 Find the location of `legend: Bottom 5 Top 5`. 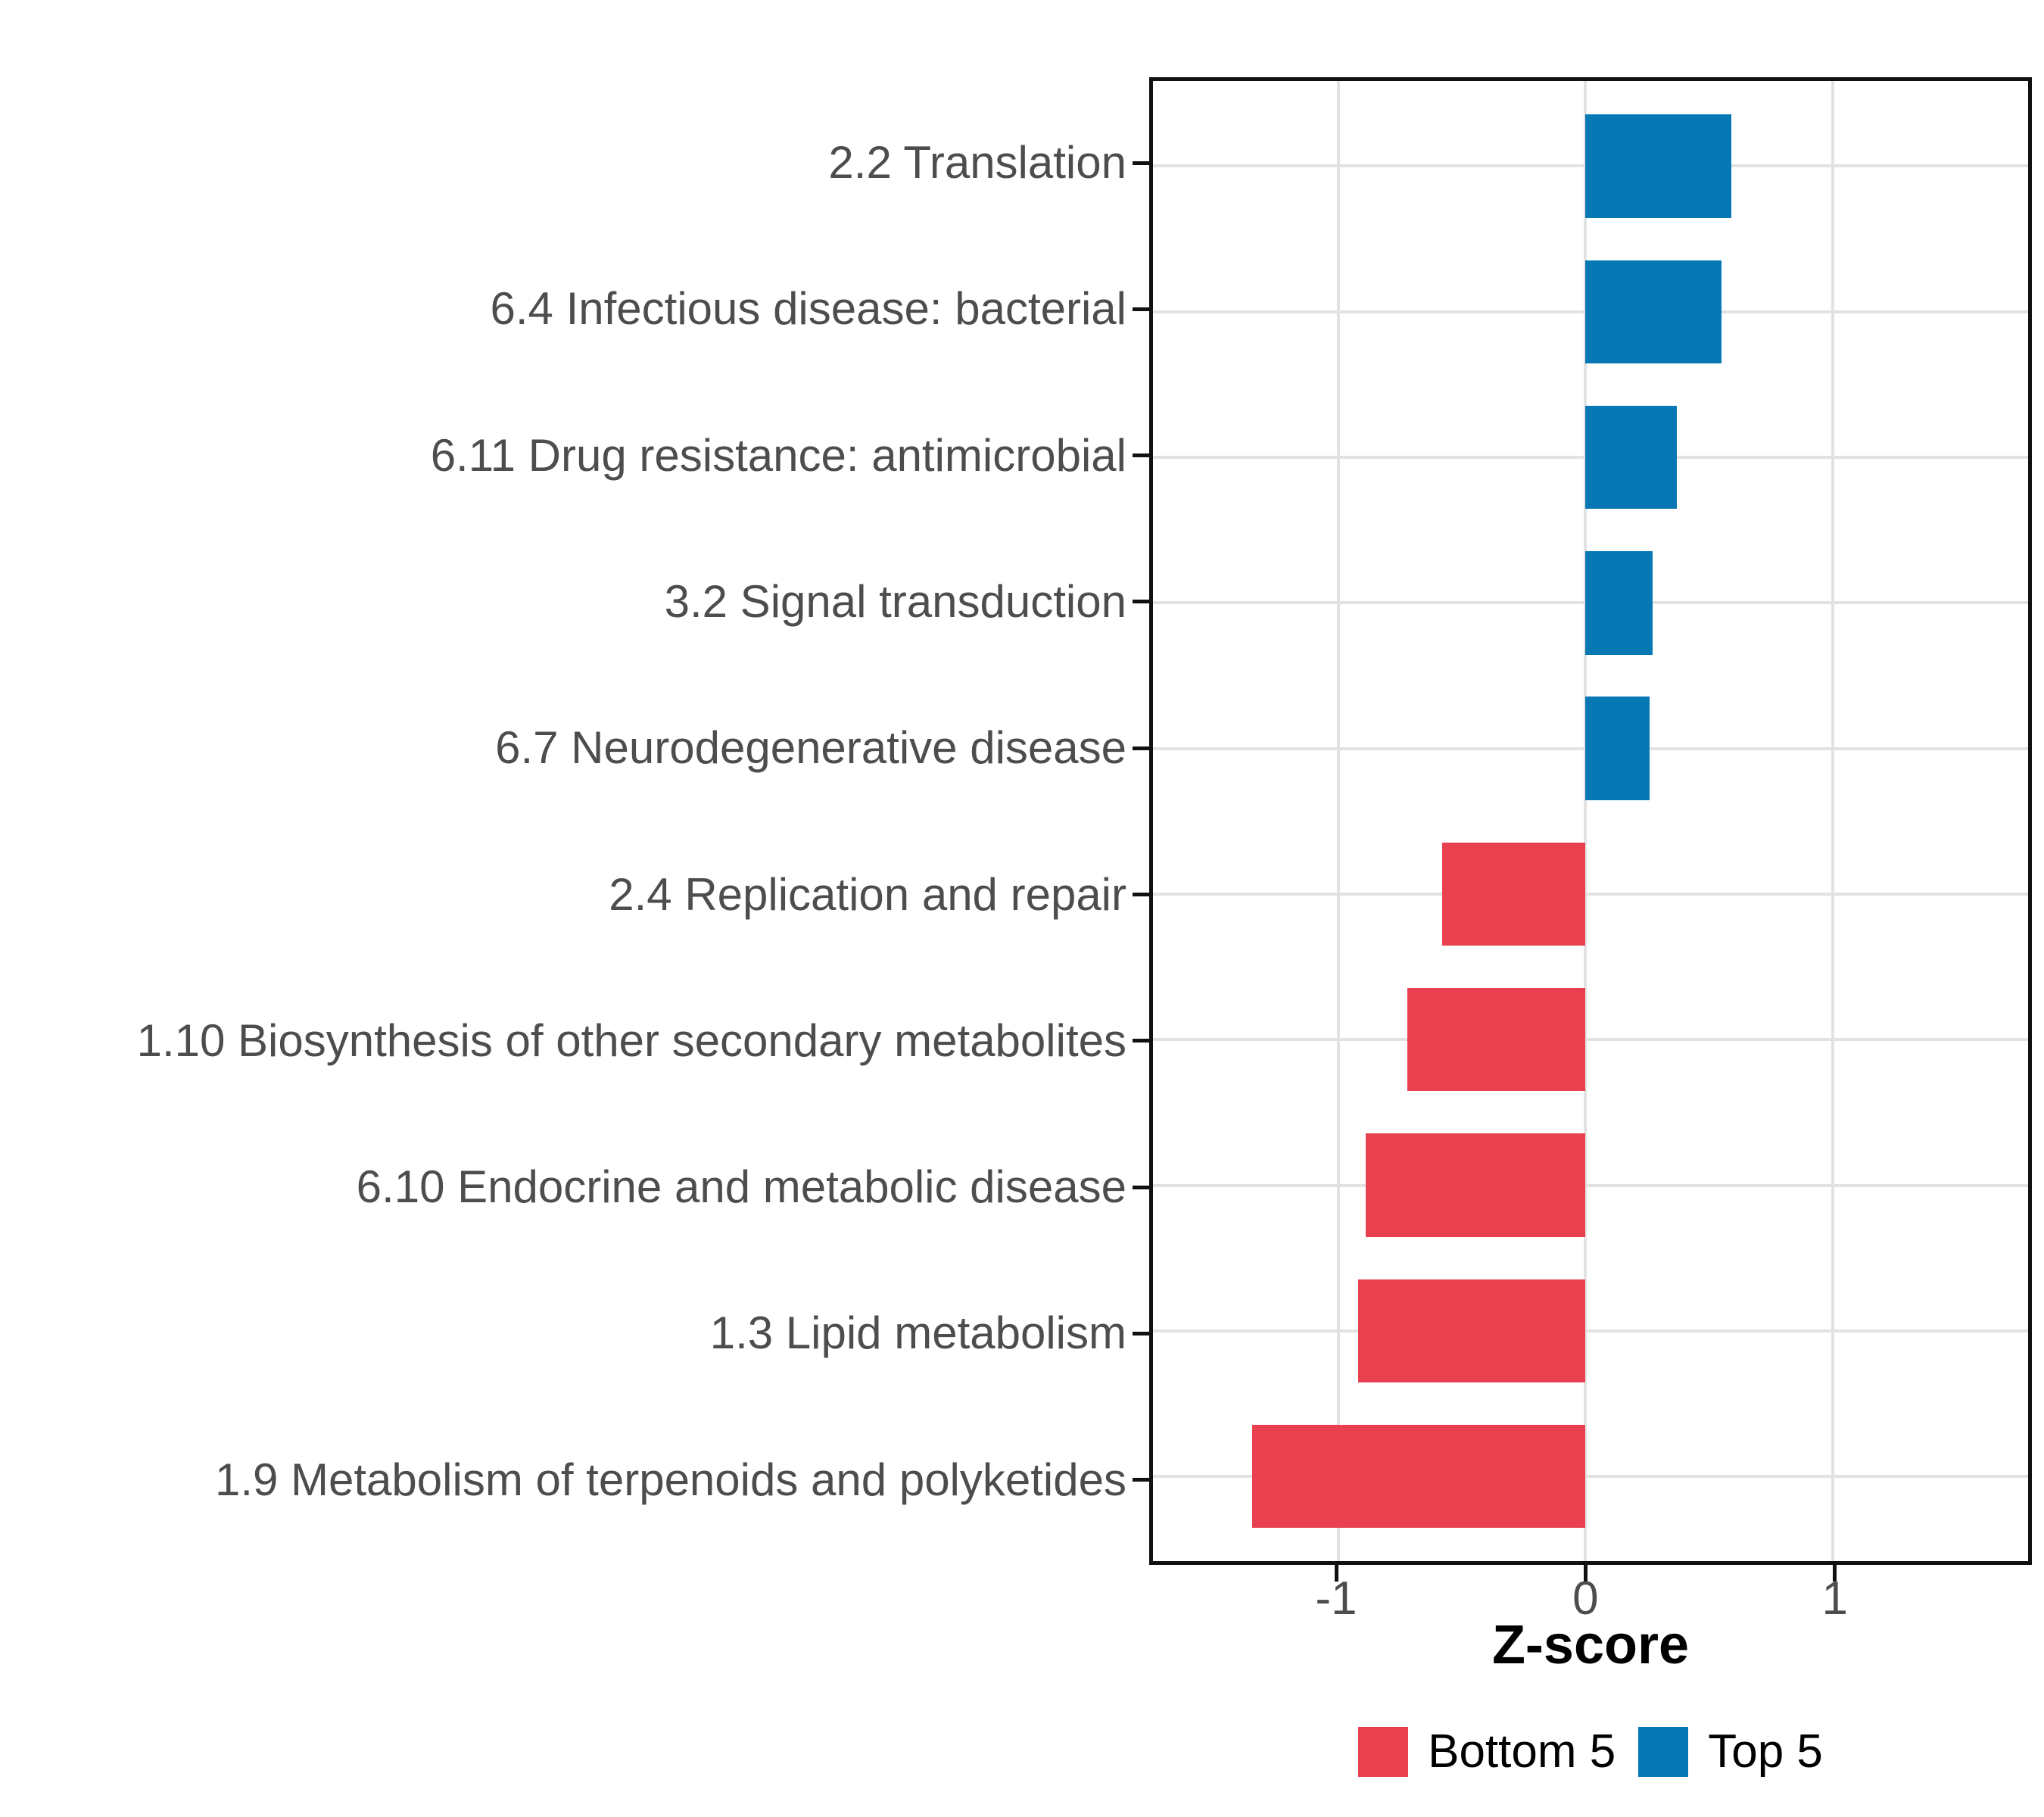

legend: Bottom 5 Top 5 is located at coordinates (1590, 1751).